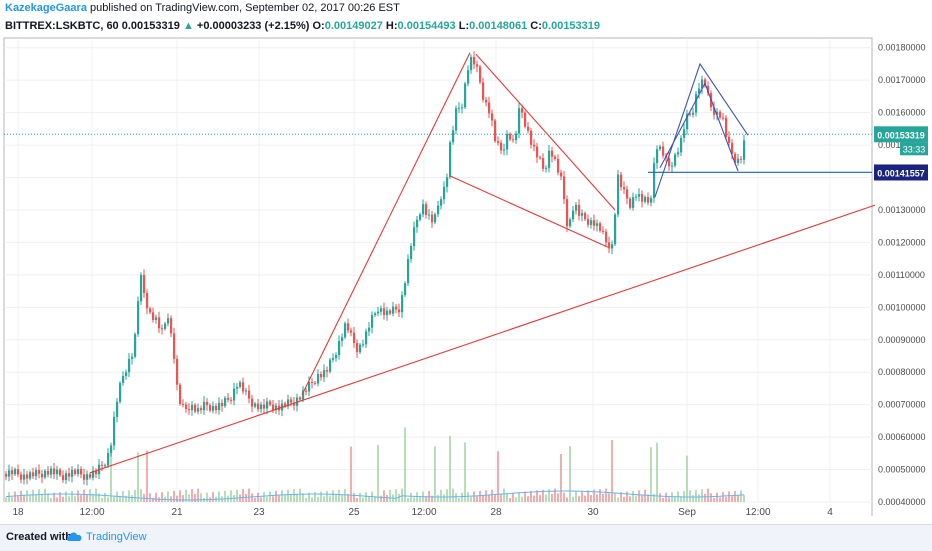 The image size is (932, 551). Describe the element at coordinates (529, 211) in the screenshot. I see `wedge-lower-line` at that location.